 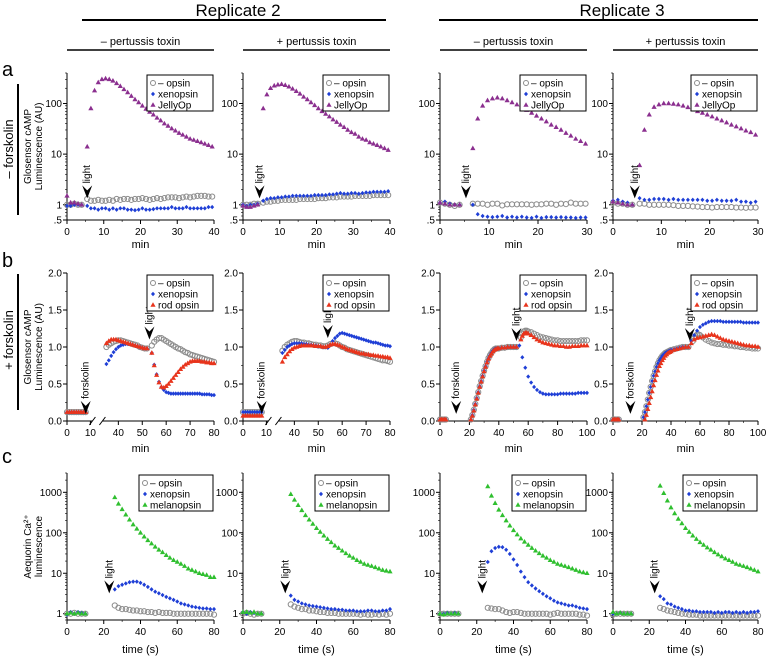 What do you see at coordinates (262, 388) in the screenshot?
I see `annotation-forskolin: forskolin` at bounding box center [262, 388].